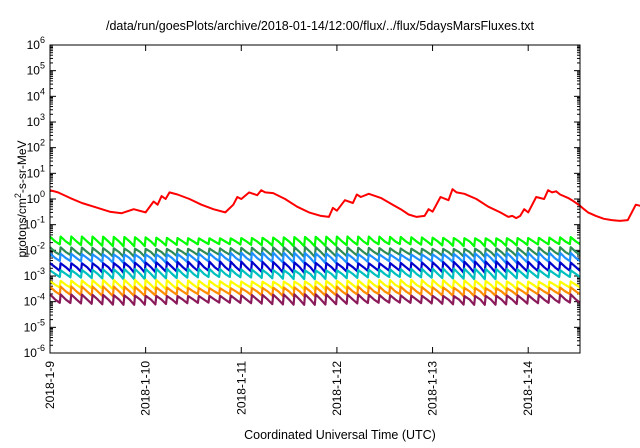 The height and width of the screenshot is (448, 640). What do you see at coordinates (36, 197) in the screenshot?
I see `y-tick-label: 10⁰` at bounding box center [36, 197].